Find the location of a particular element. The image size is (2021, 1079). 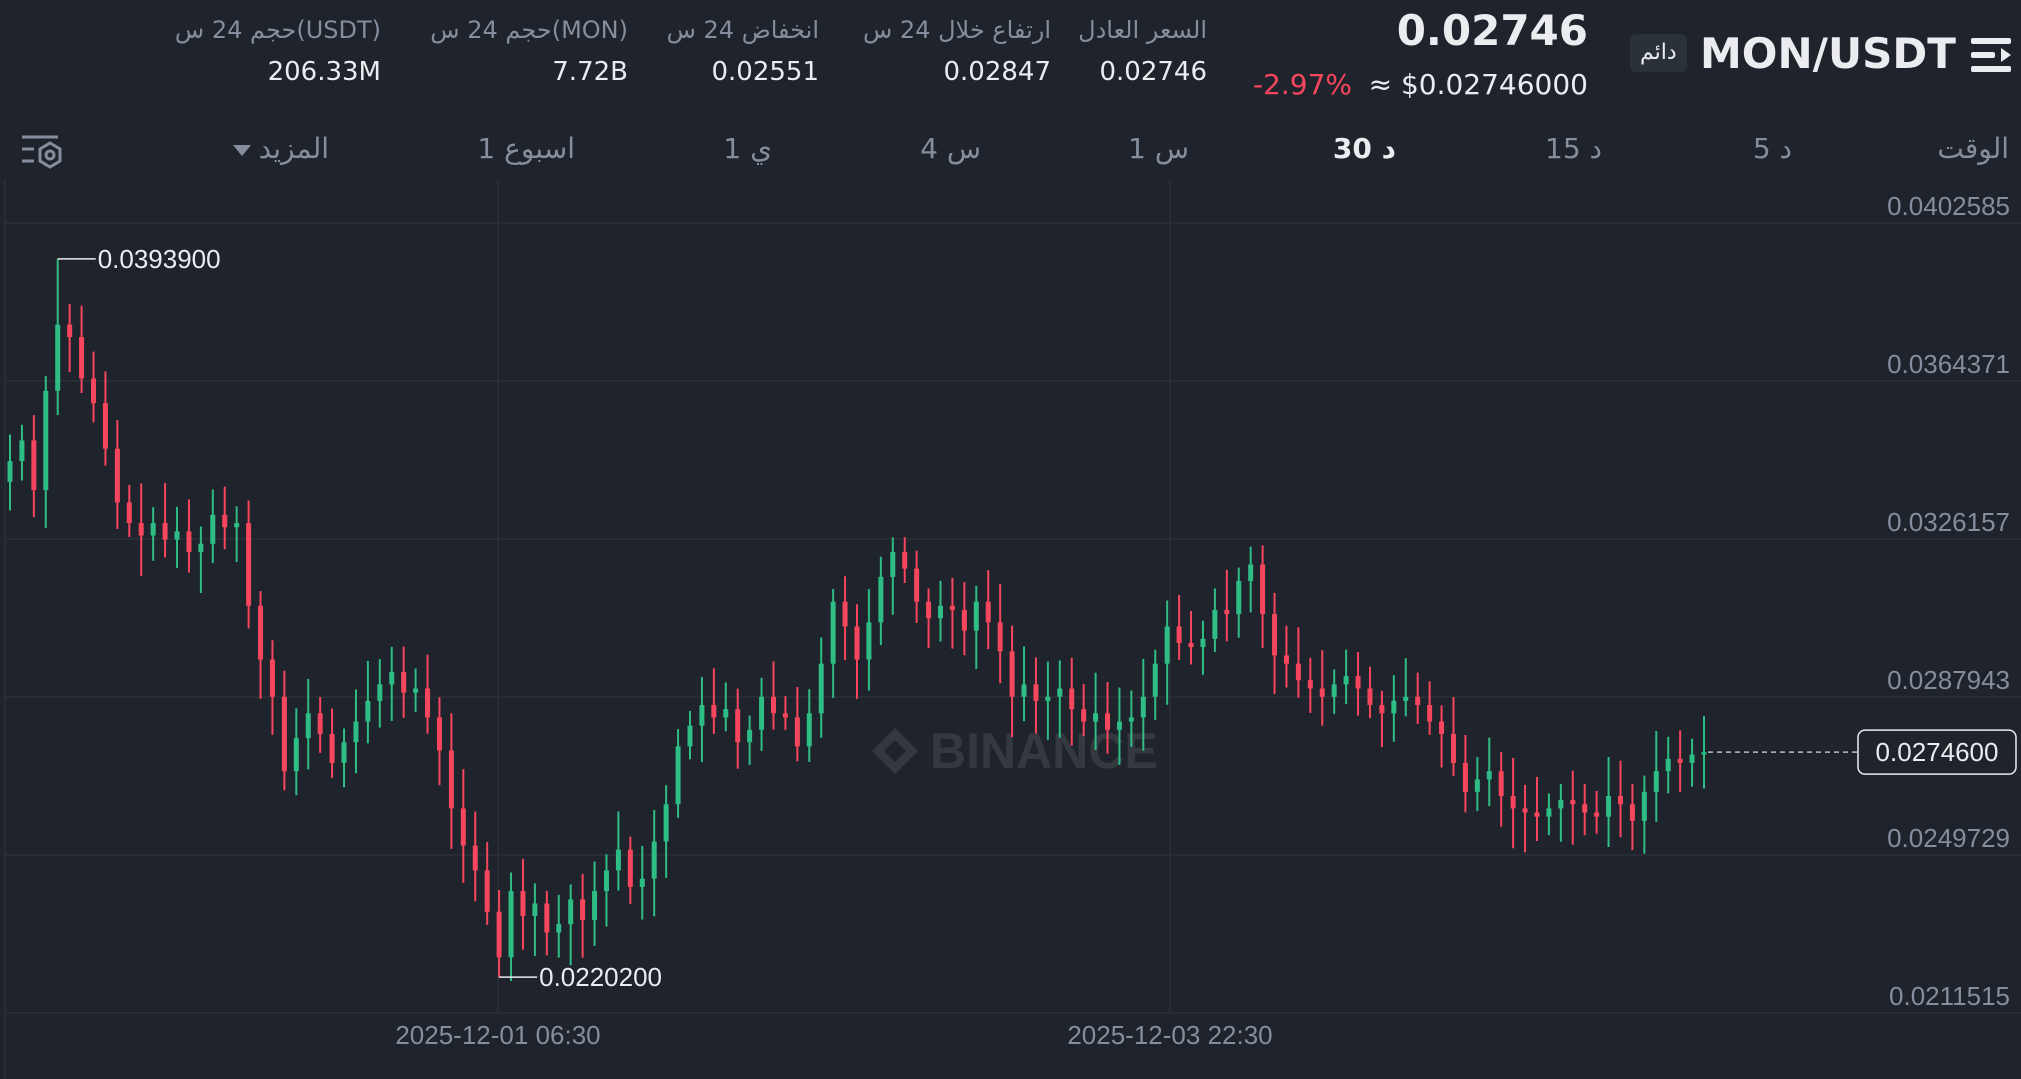

interval-1d: 1 ي is located at coordinates (747, 148).